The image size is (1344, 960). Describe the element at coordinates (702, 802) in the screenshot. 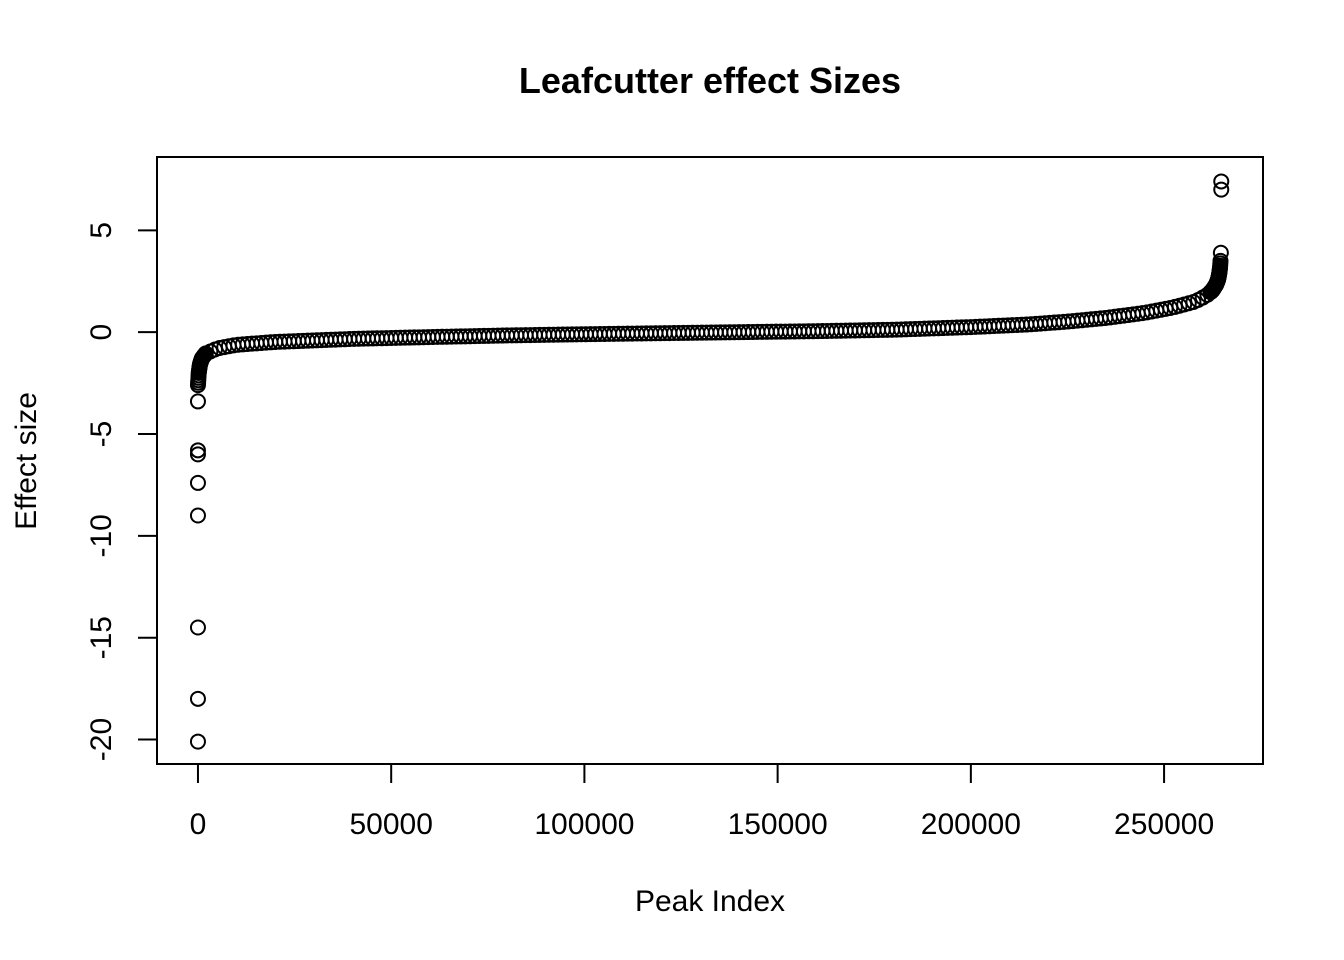

I see `x-axis: 0 50000 100000 150000 200000 250000` at that location.